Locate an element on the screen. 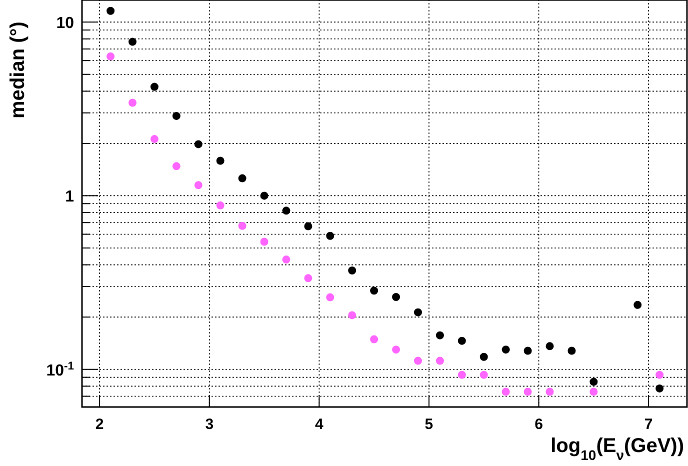 Image resolution: width=688 pixels, height=466 pixels. x-tick-label: 2 is located at coordinates (99, 424).